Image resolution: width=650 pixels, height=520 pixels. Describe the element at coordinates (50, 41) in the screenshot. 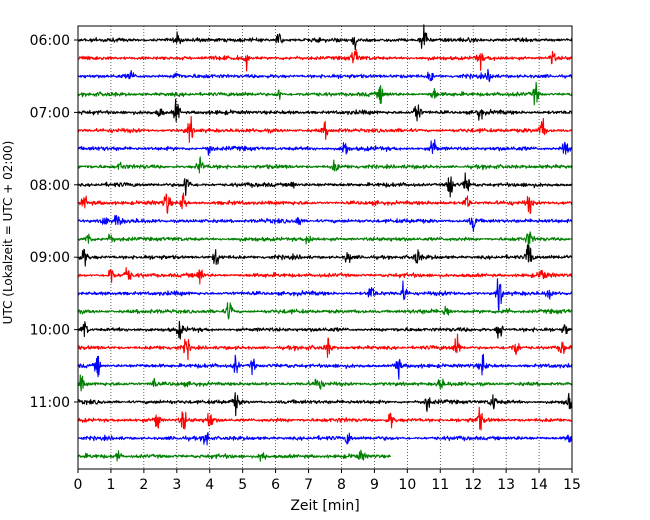

I see `y-tick-label-06:00: 06:00` at that location.